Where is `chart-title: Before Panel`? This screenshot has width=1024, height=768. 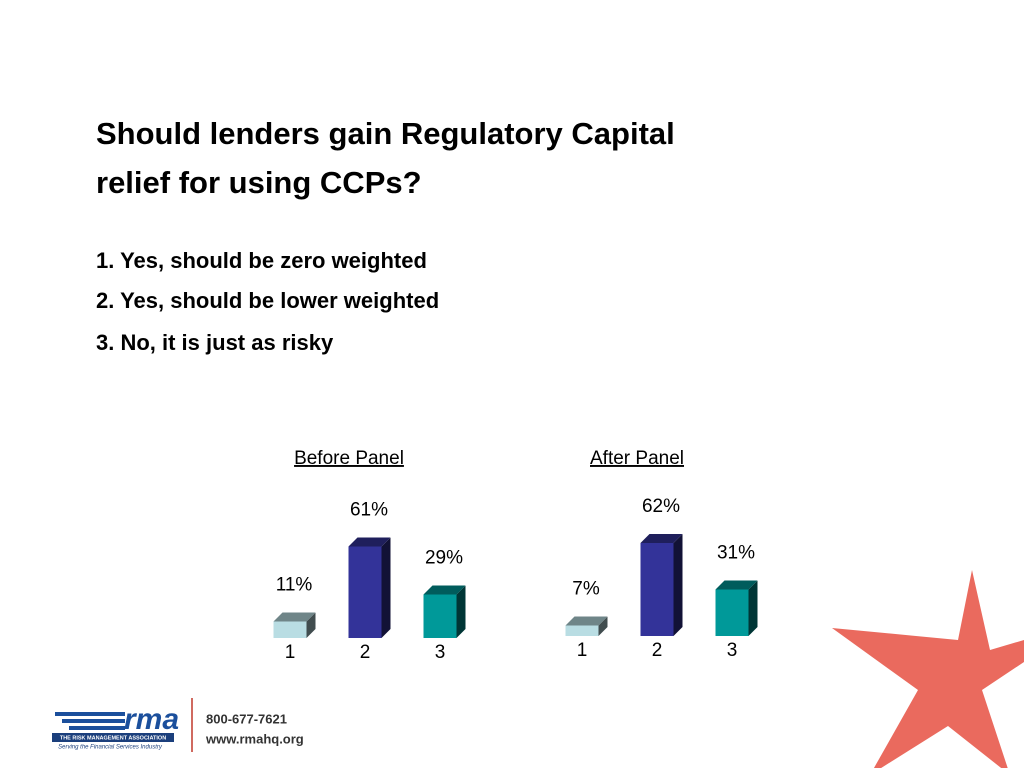
chart-title: Before Panel is located at coordinates (349, 458).